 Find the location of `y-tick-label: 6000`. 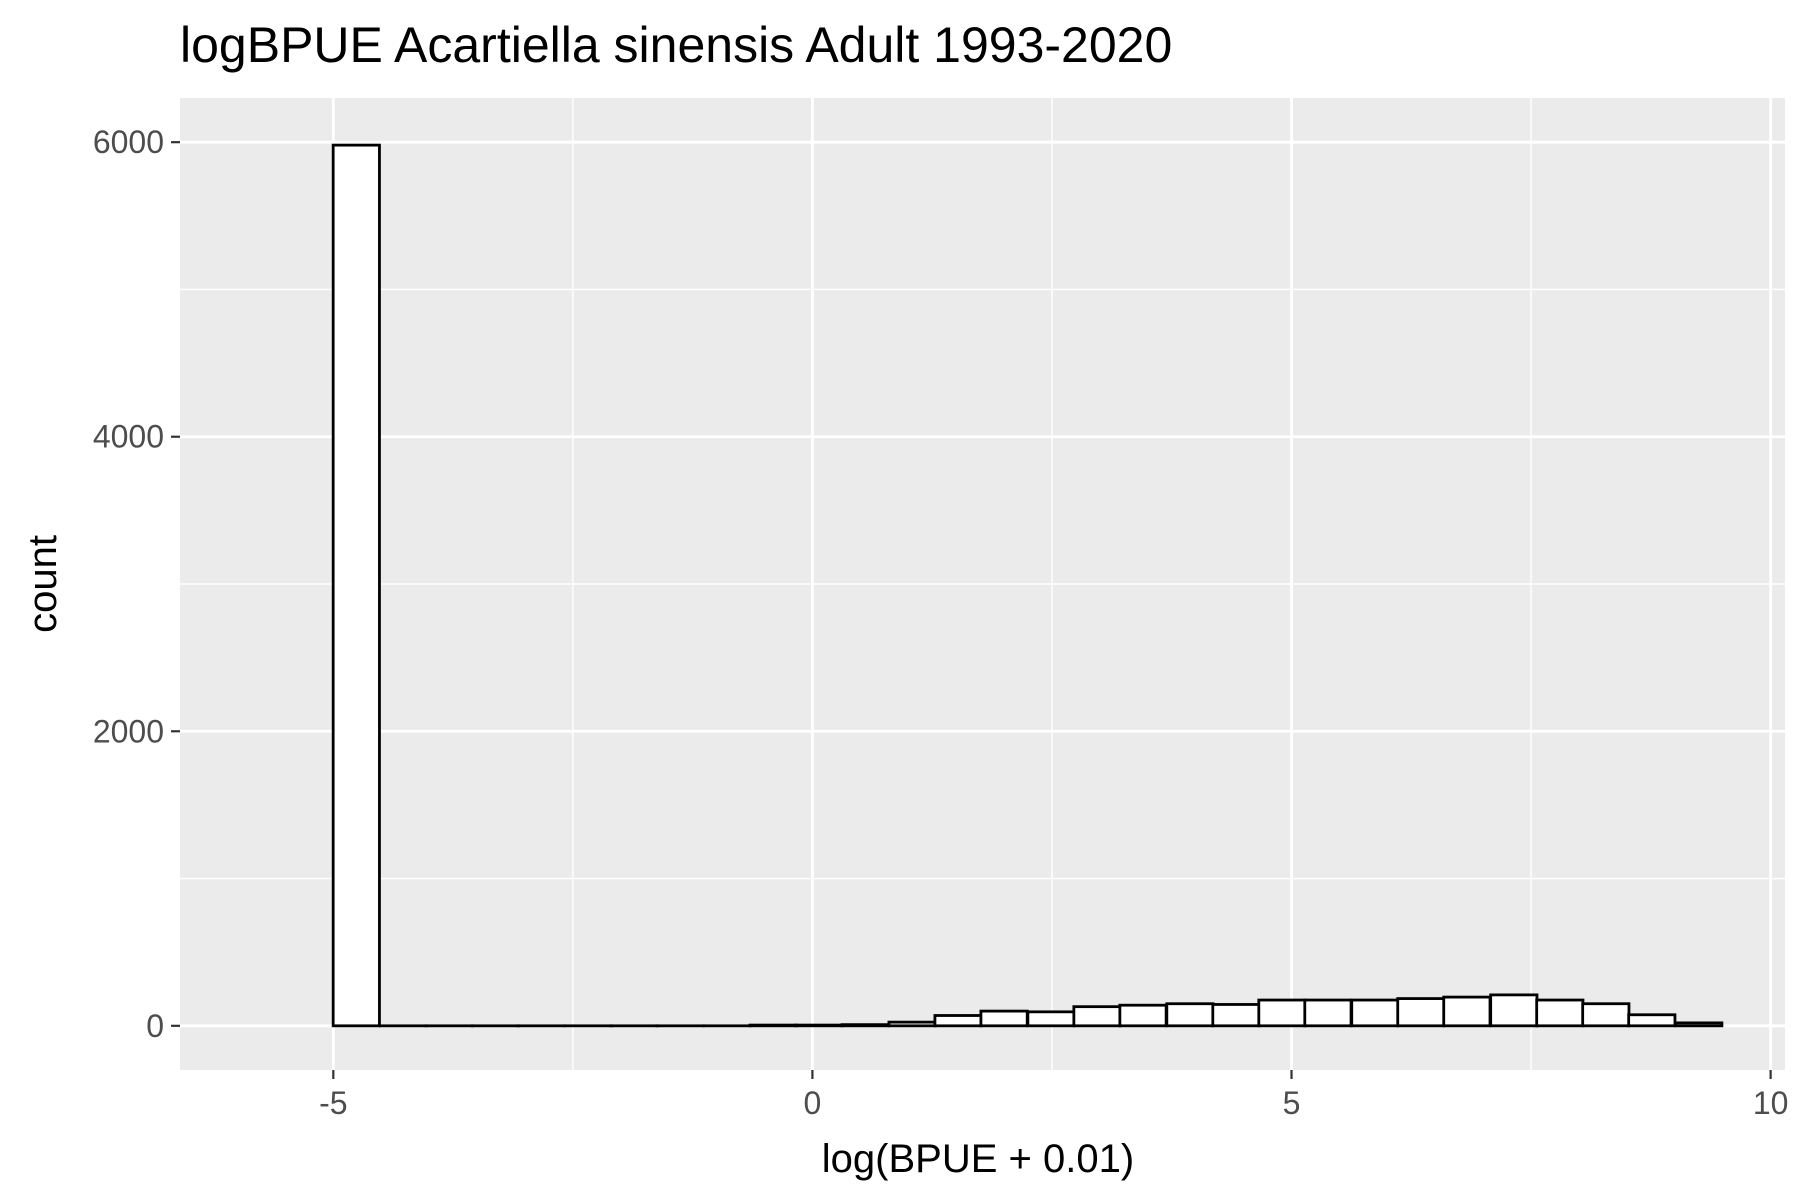

y-tick-label: 6000 is located at coordinates (128, 142).